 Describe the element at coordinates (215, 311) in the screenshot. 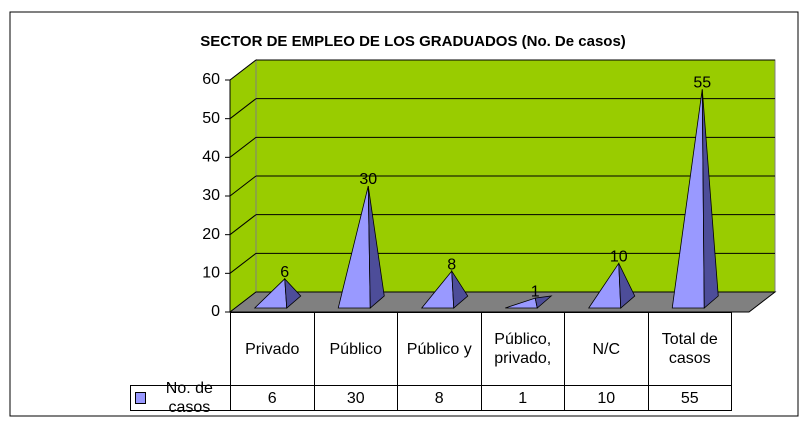

I see `y-tick-label: 0` at that location.